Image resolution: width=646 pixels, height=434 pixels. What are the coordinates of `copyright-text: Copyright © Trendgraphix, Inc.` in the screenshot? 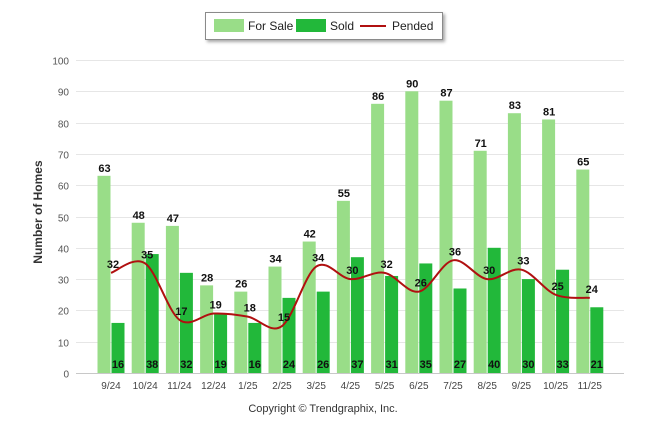 It's located at (323, 409).